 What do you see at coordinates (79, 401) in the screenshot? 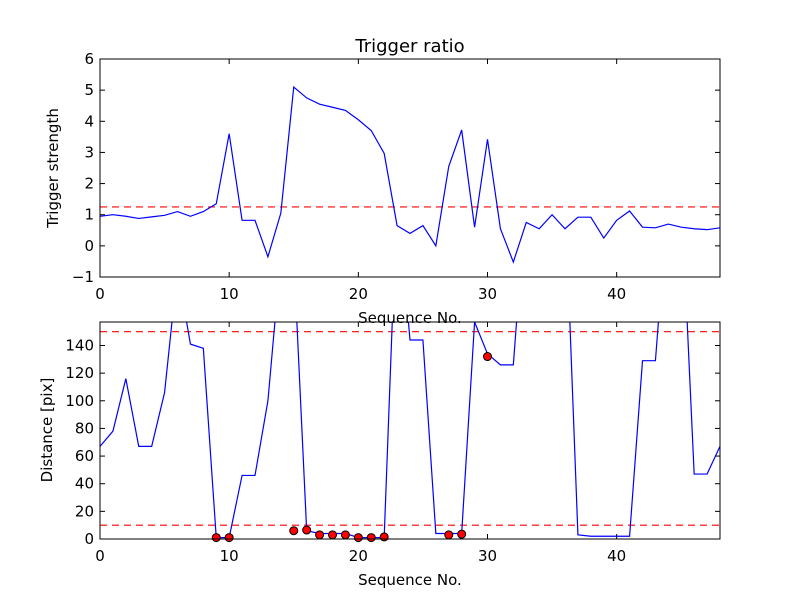
I see `y-tick-label: 100` at bounding box center [79, 401].